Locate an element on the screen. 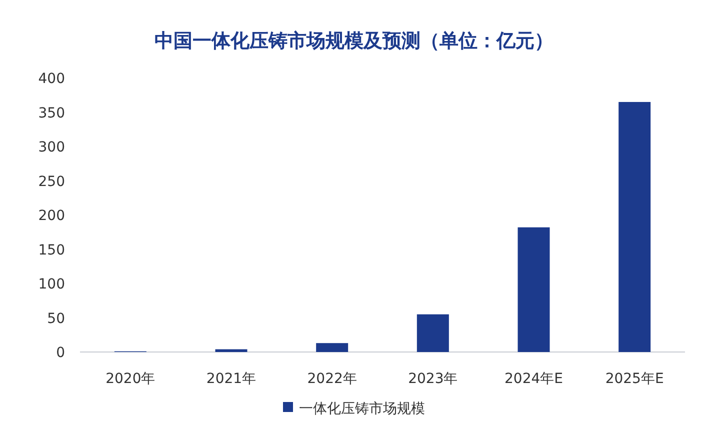 The width and height of the screenshot is (708, 434). x-tick-label: 2023年 is located at coordinates (433, 379).